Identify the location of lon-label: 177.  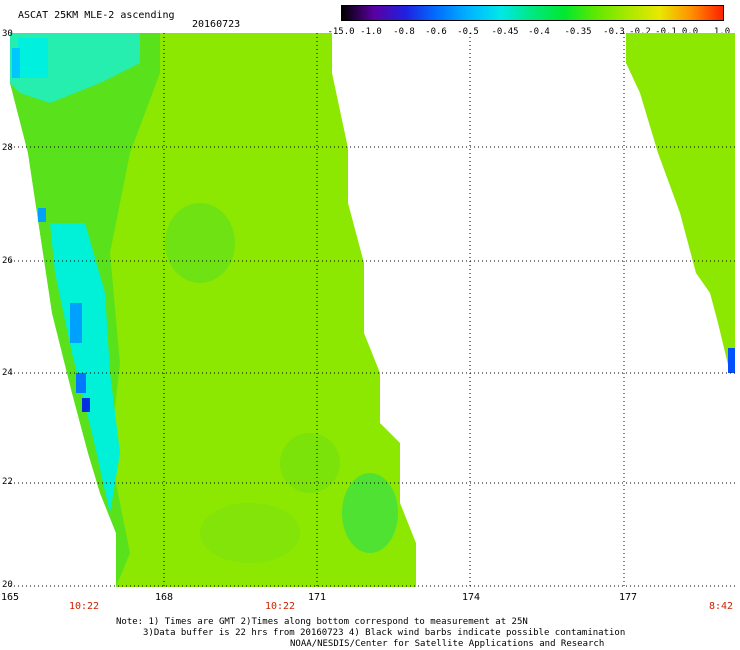
(628, 597).